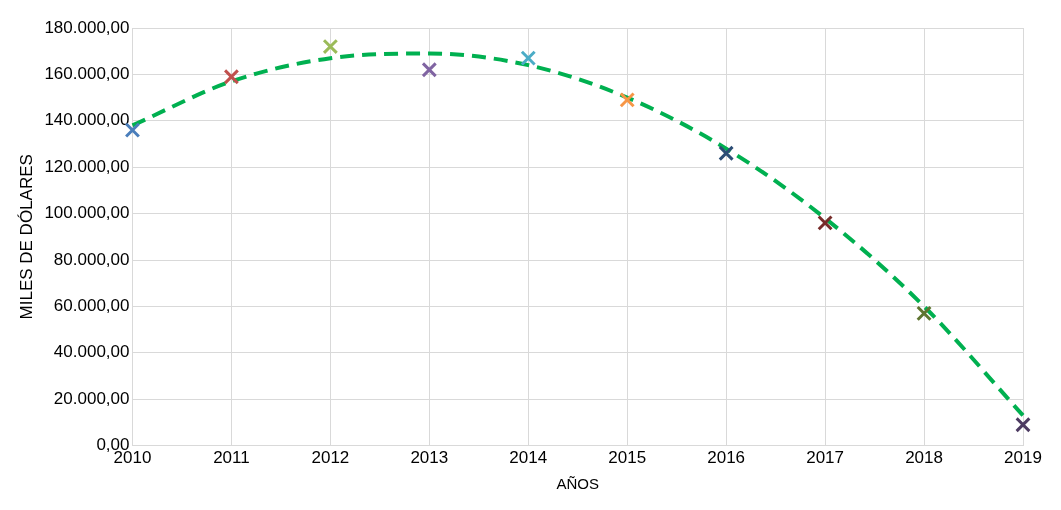  Describe the element at coordinates (429, 458) in the screenshot. I see `x-tick-label: 2013` at that location.